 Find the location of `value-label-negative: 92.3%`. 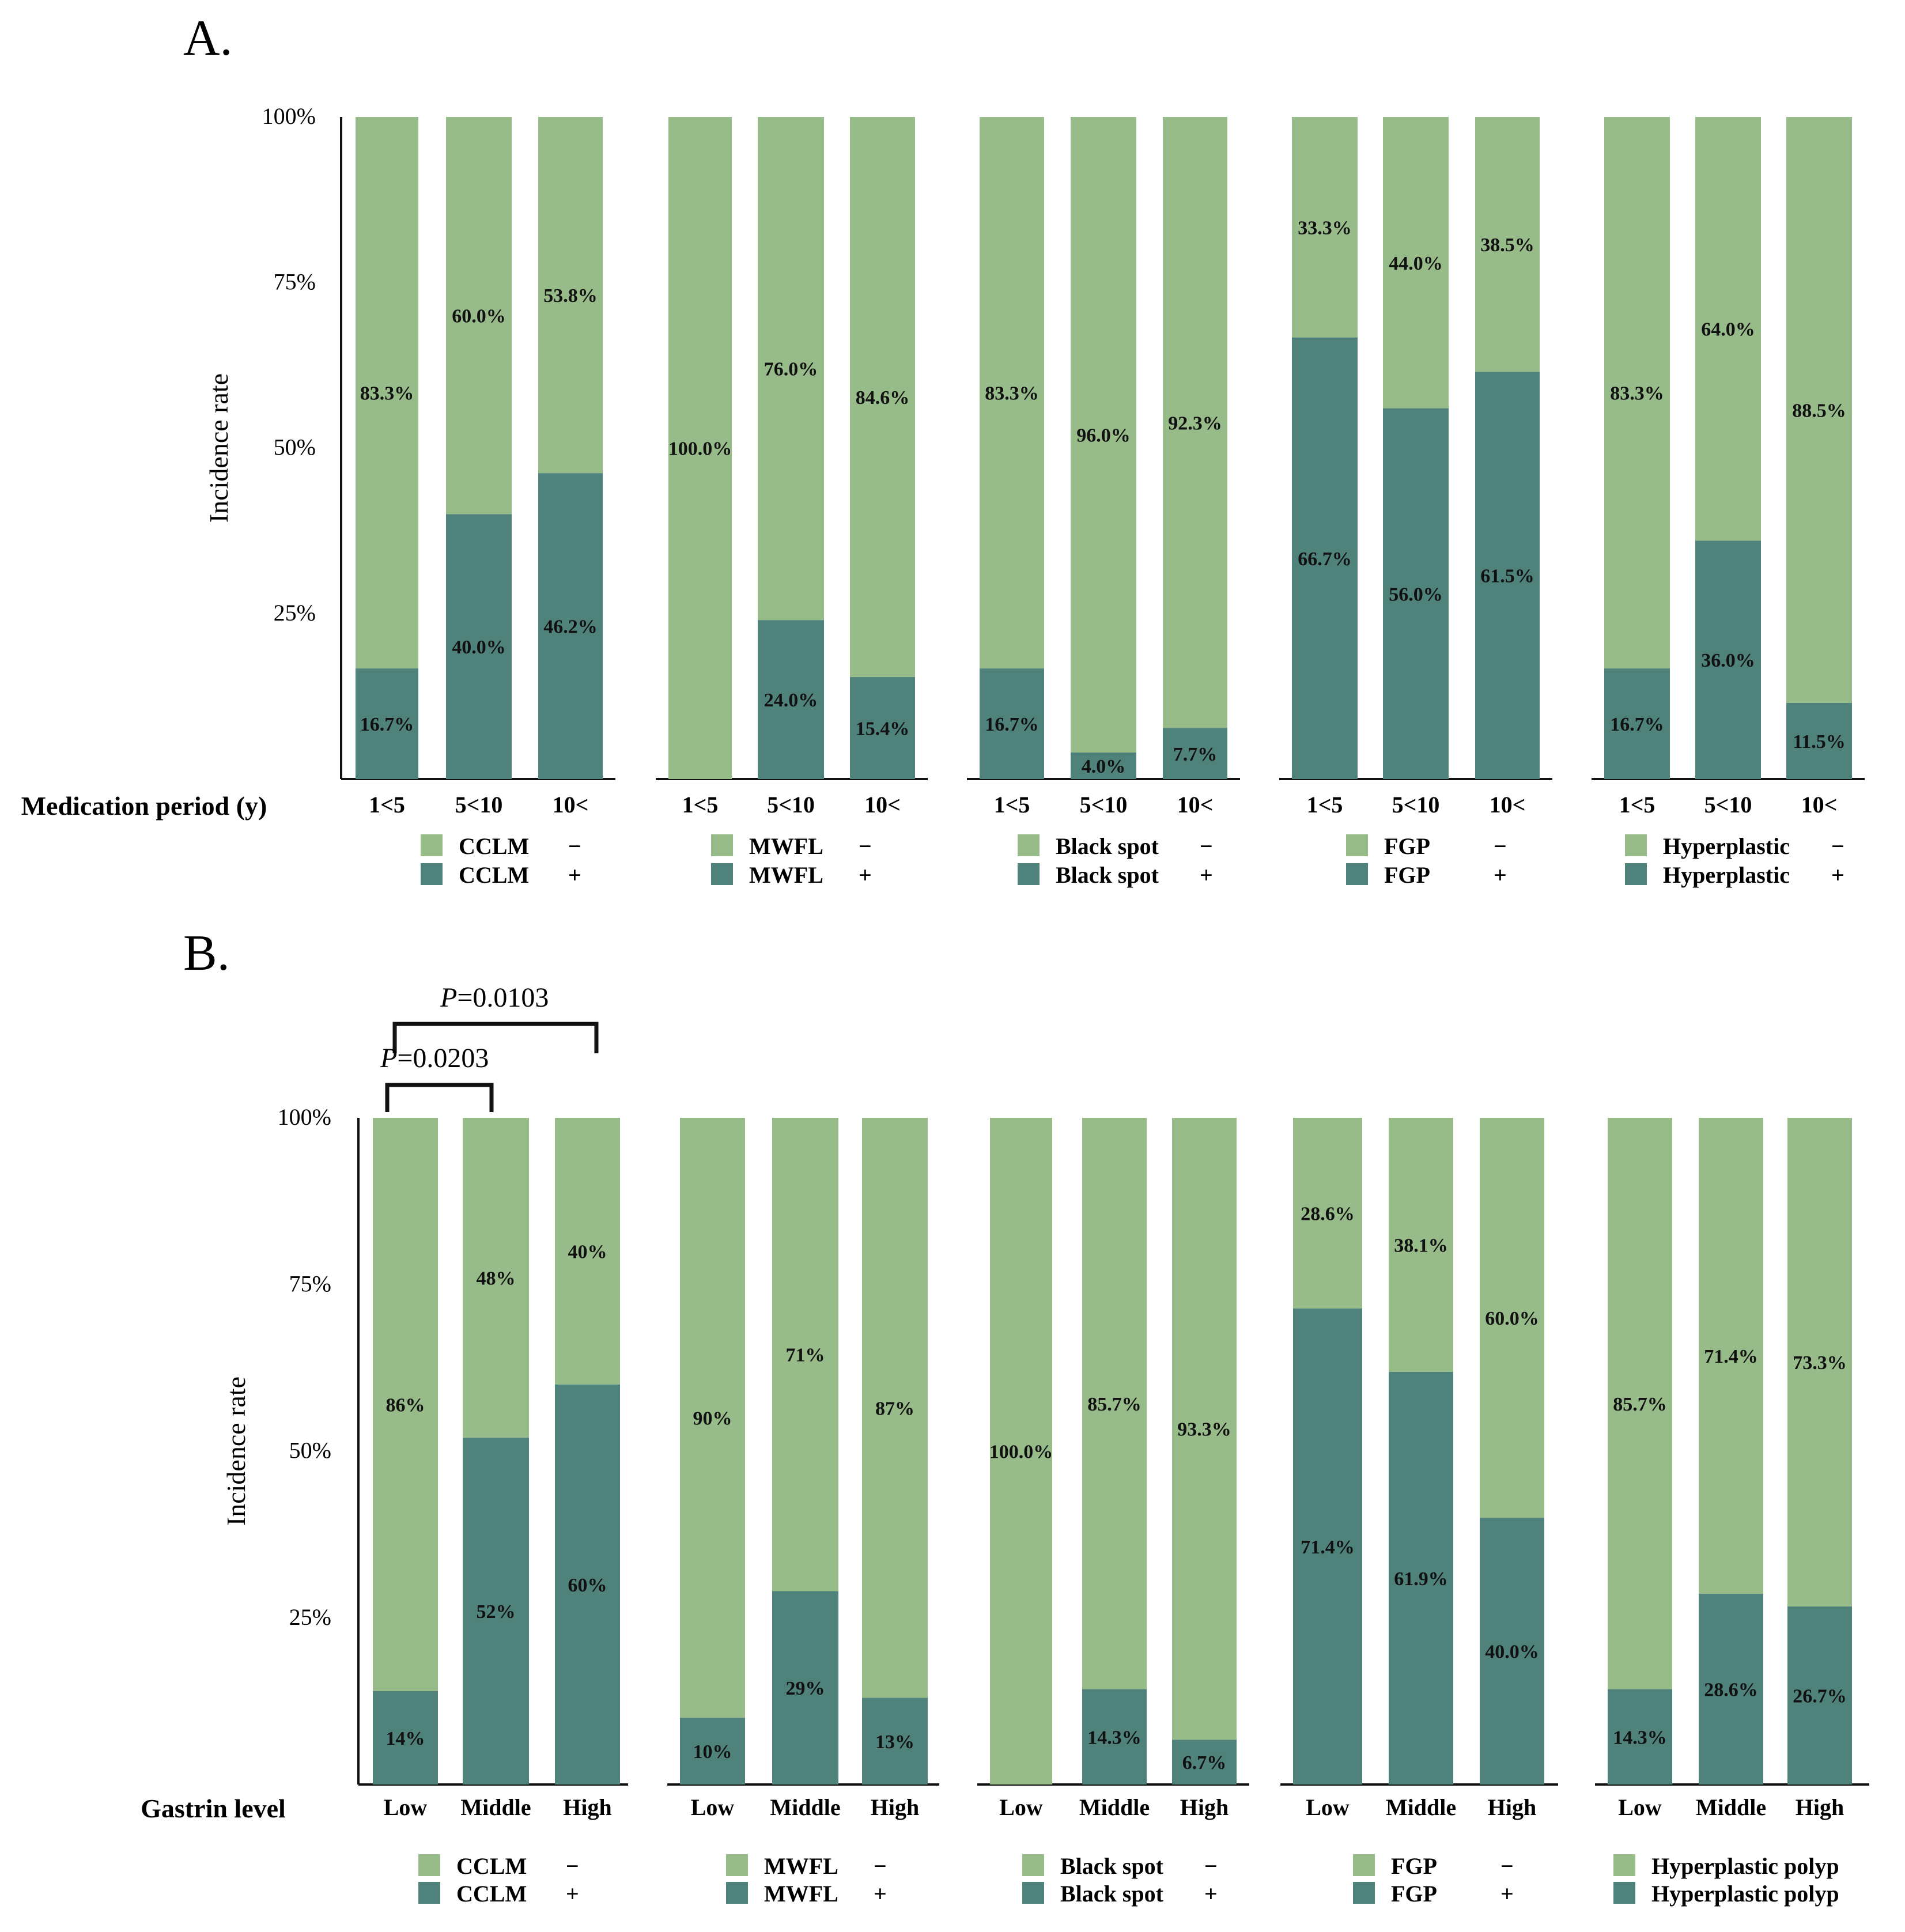

value-label-negative: 92.3% is located at coordinates (1195, 423).